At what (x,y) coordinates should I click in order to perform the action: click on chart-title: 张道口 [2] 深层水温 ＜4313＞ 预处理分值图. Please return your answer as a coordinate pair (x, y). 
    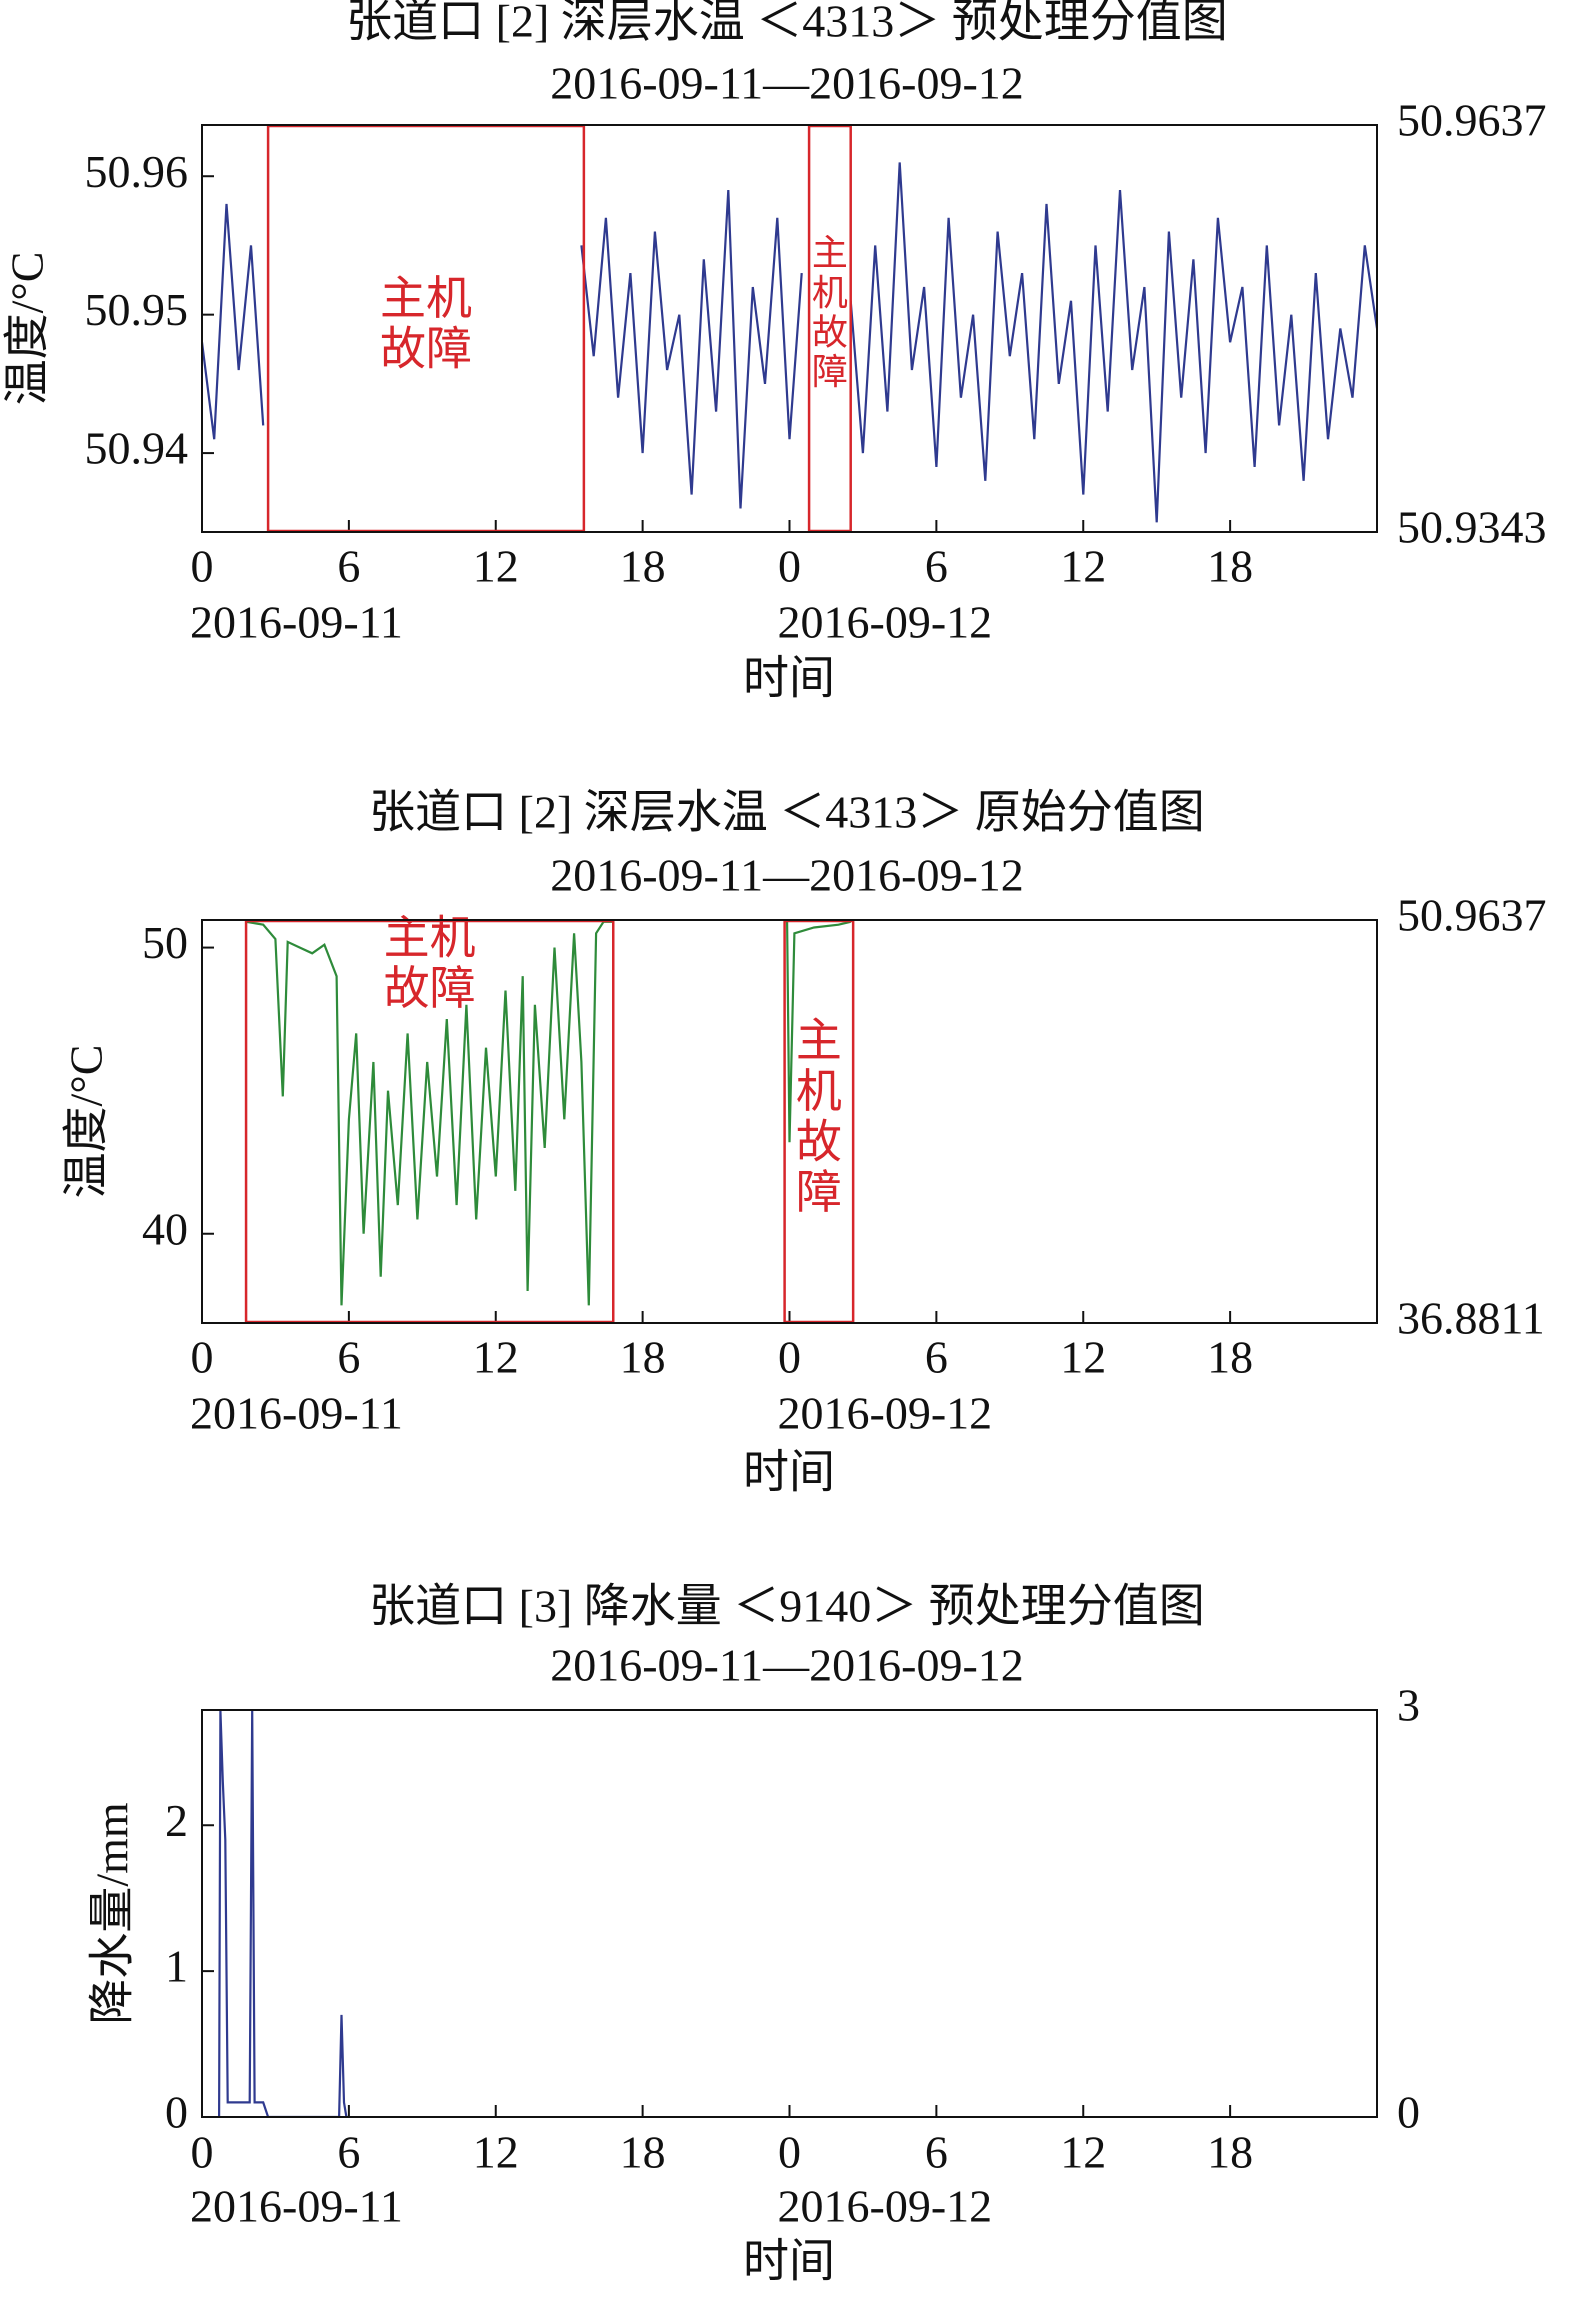
    Looking at the image, I should click on (787, 23).